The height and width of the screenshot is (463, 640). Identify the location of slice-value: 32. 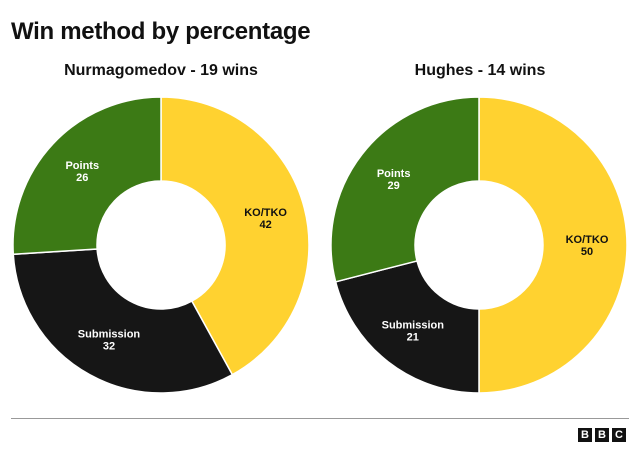
(109, 347).